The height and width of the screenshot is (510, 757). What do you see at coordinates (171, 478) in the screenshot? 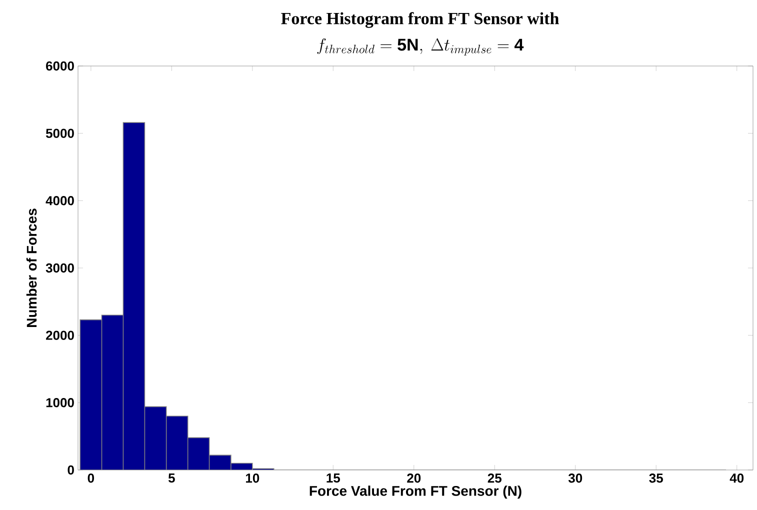
I see `x-tick-label: 5` at bounding box center [171, 478].